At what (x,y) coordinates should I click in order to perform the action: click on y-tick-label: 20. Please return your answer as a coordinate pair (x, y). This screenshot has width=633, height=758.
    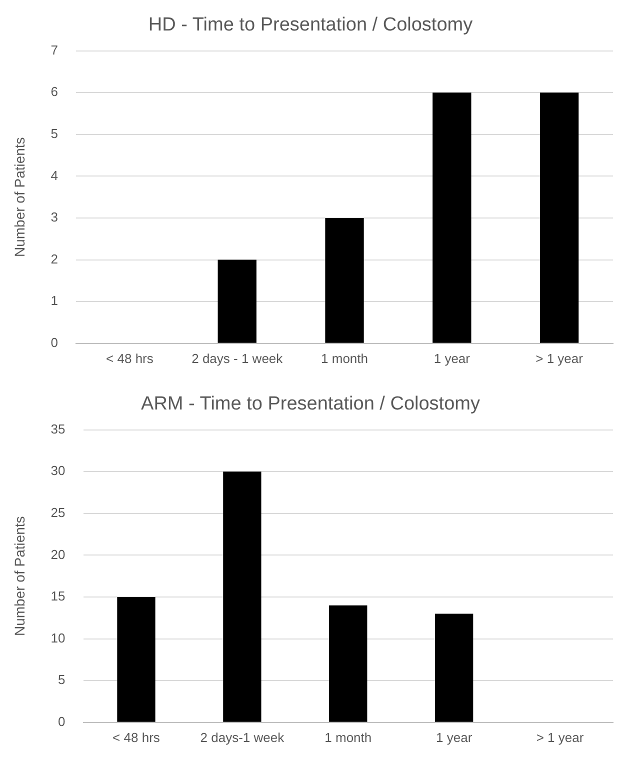
    Looking at the image, I should click on (58, 554).